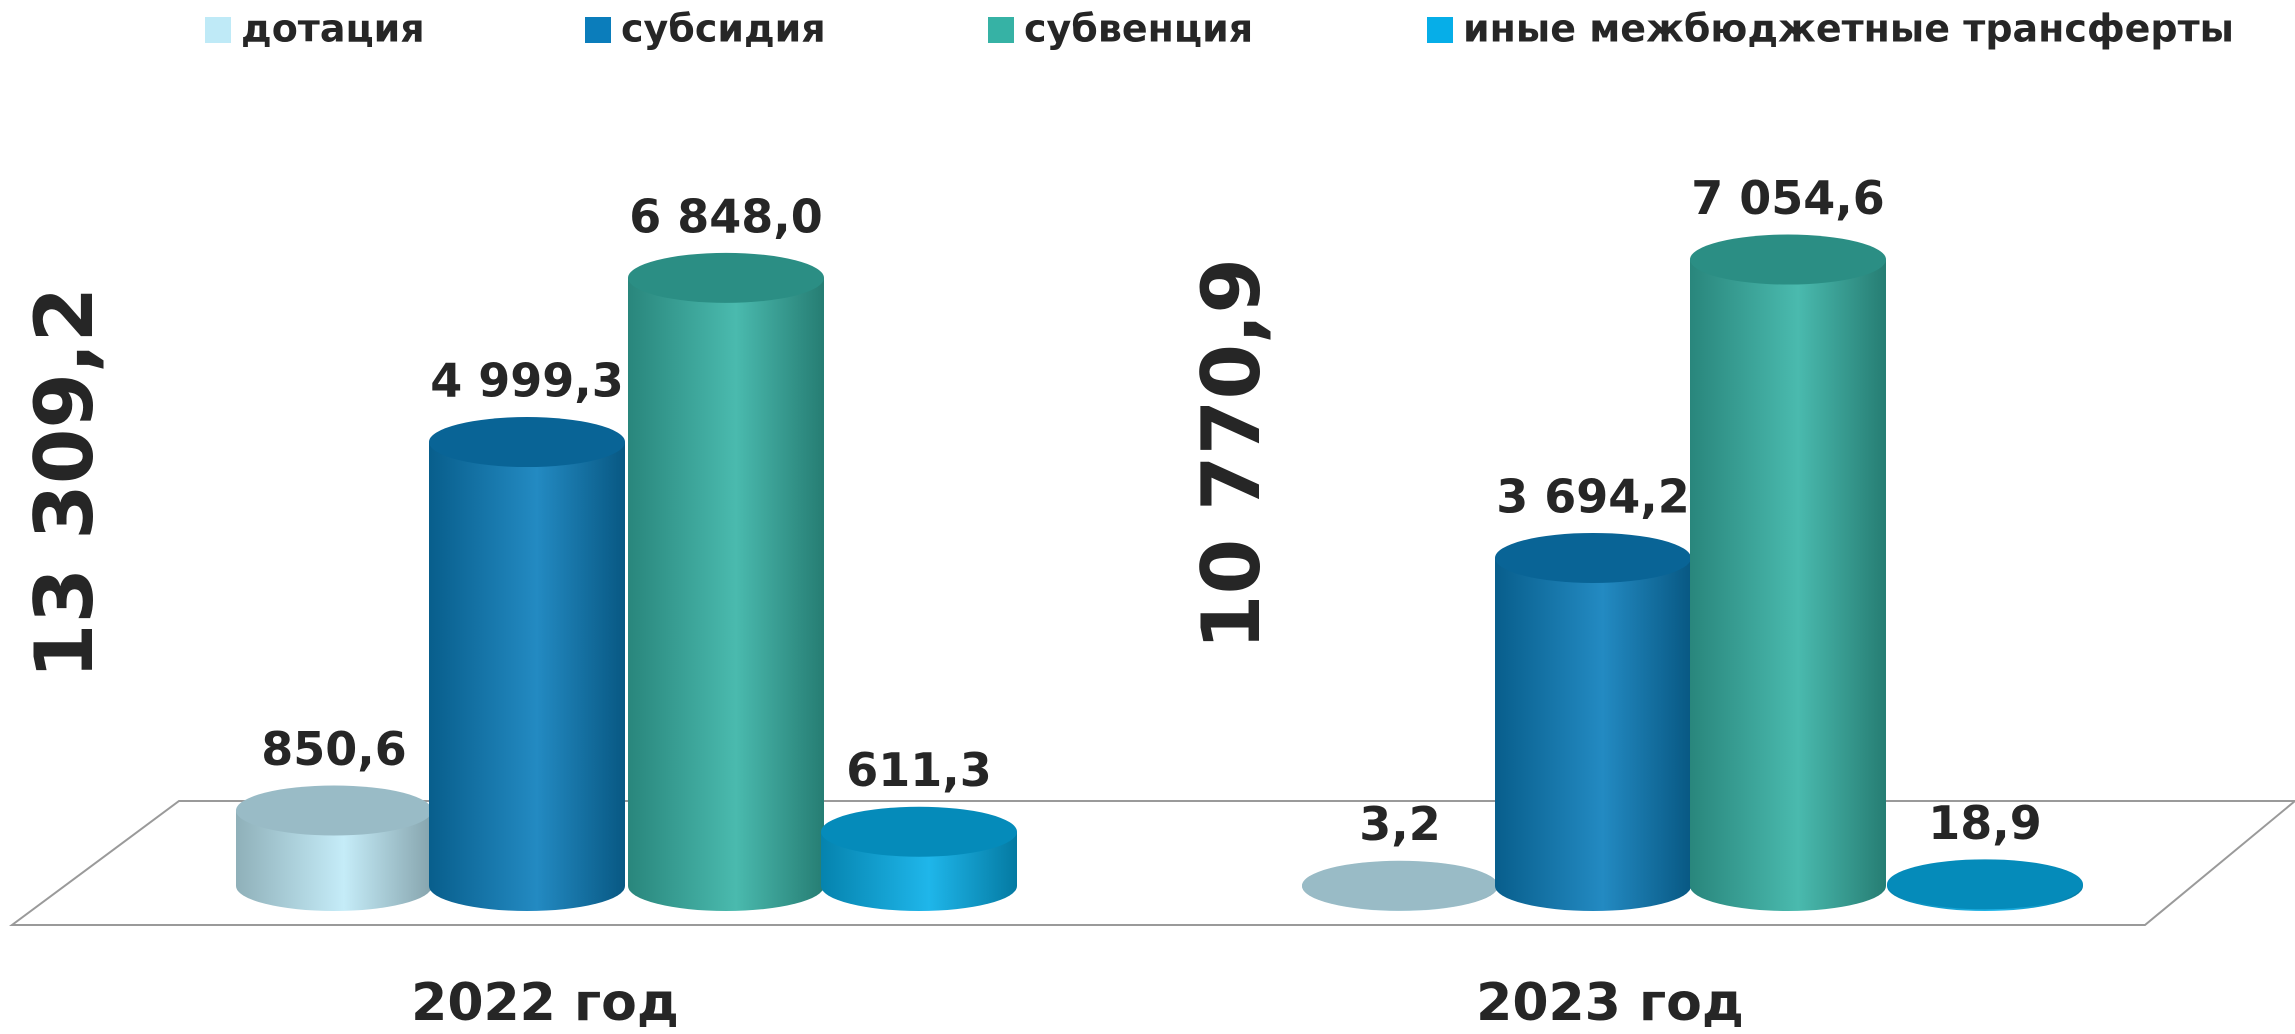 The height and width of the screenshot is (1034, 2295). I want to click on legend-label: дотация, so click(333, 29).